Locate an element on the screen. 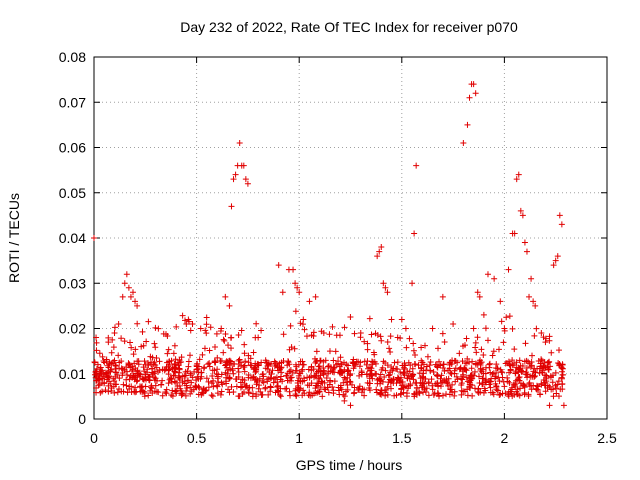 The height and width of the screenshot is (480, 640). y-tick-label: 0.05 is located at coordinates (72, 193).